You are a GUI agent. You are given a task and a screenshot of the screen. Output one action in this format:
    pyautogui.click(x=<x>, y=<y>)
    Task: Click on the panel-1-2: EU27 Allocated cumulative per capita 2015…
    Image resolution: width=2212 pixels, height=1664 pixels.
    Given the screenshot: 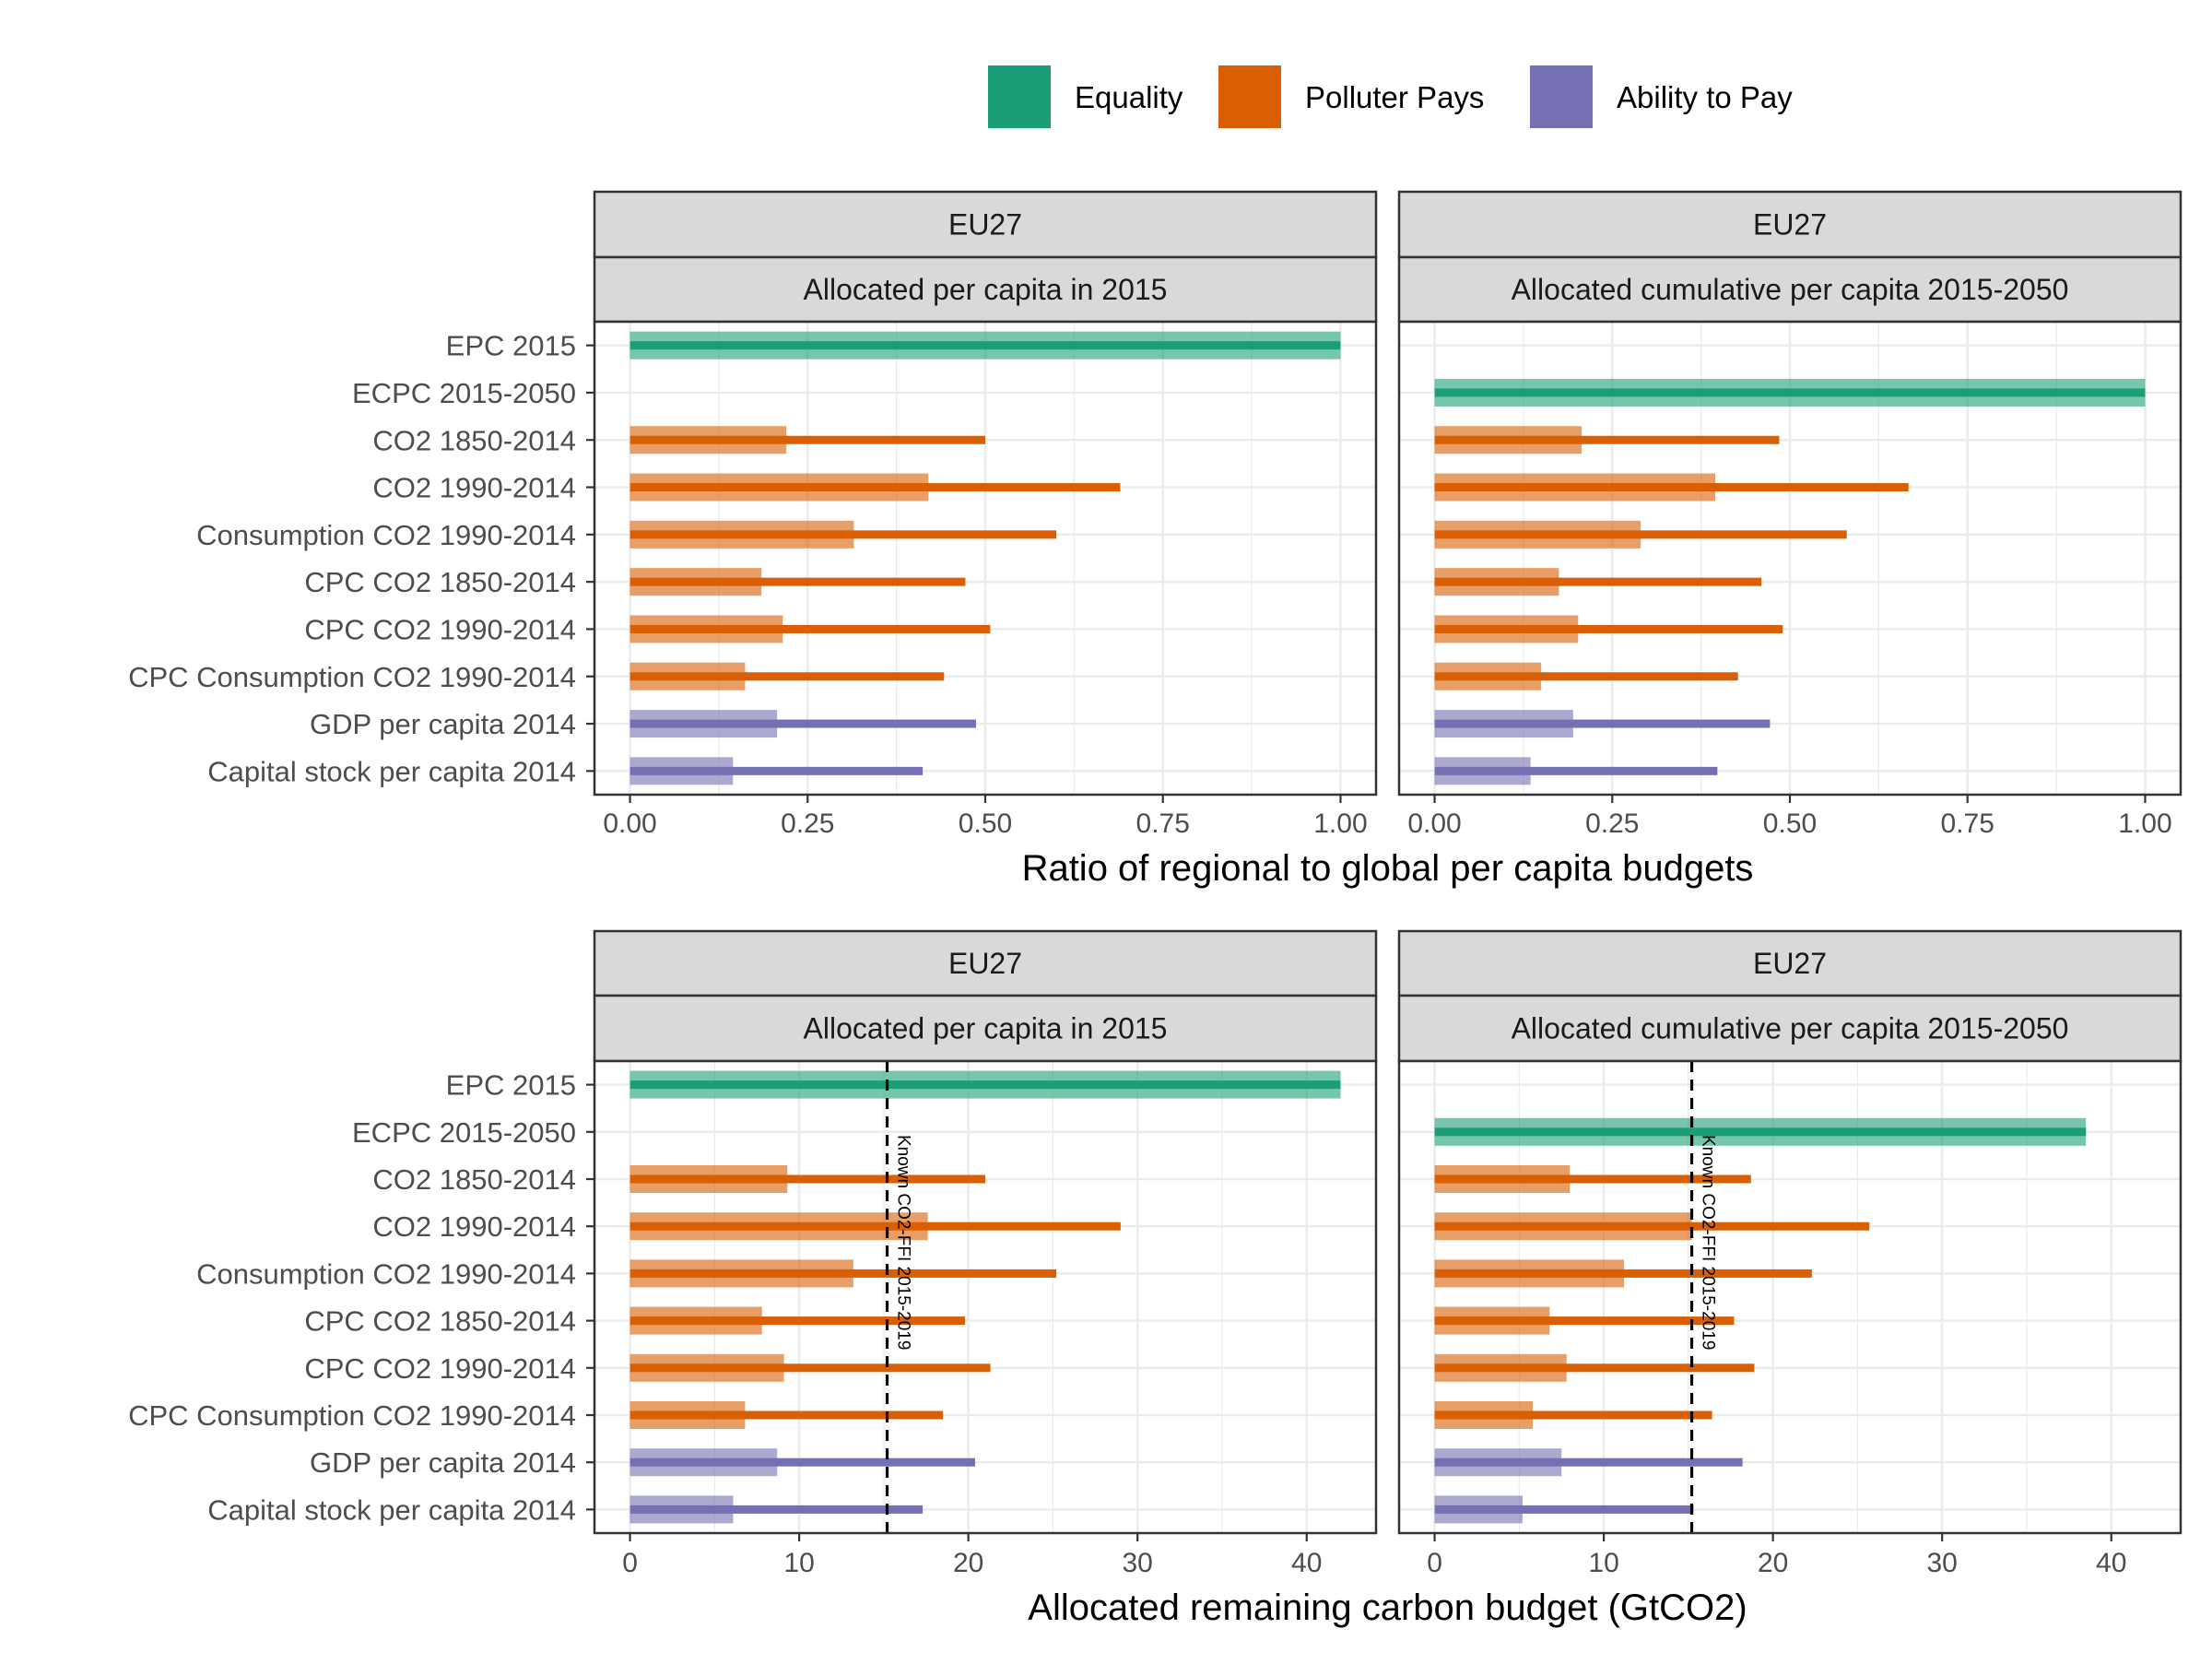 What is the action you would take?
    pyautogui.click(x=1790, y=514)
    